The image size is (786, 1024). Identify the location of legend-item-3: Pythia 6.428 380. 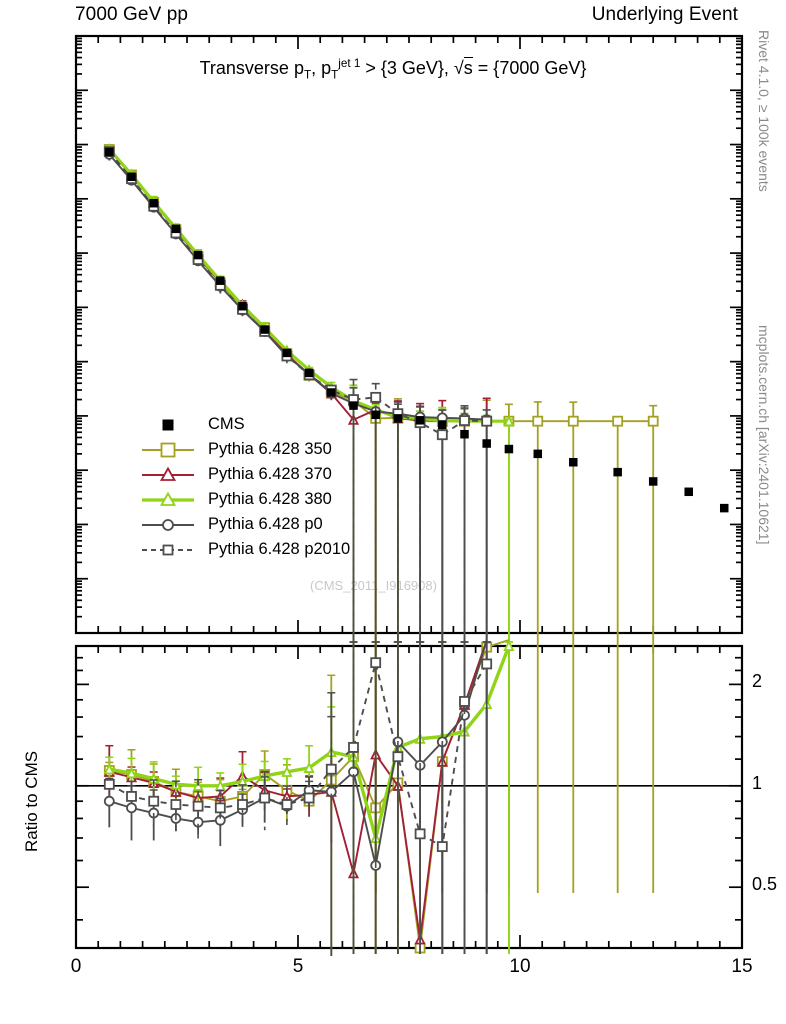
(245, 499).